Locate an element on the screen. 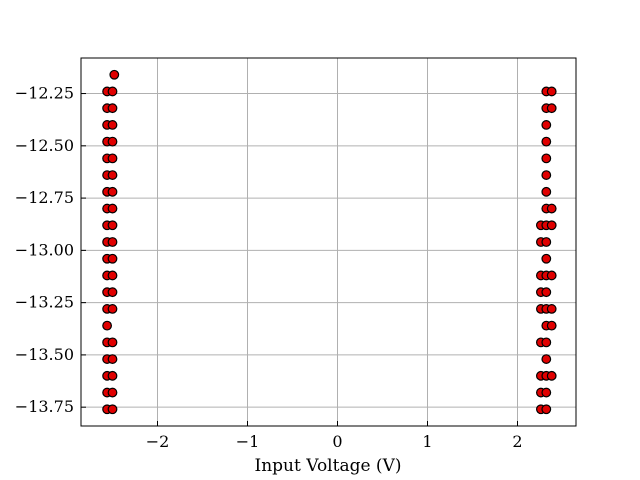 The width and height of the screenshot is (640, 480). y-tick-label: −12.75 is located at coordinates (44, 197).